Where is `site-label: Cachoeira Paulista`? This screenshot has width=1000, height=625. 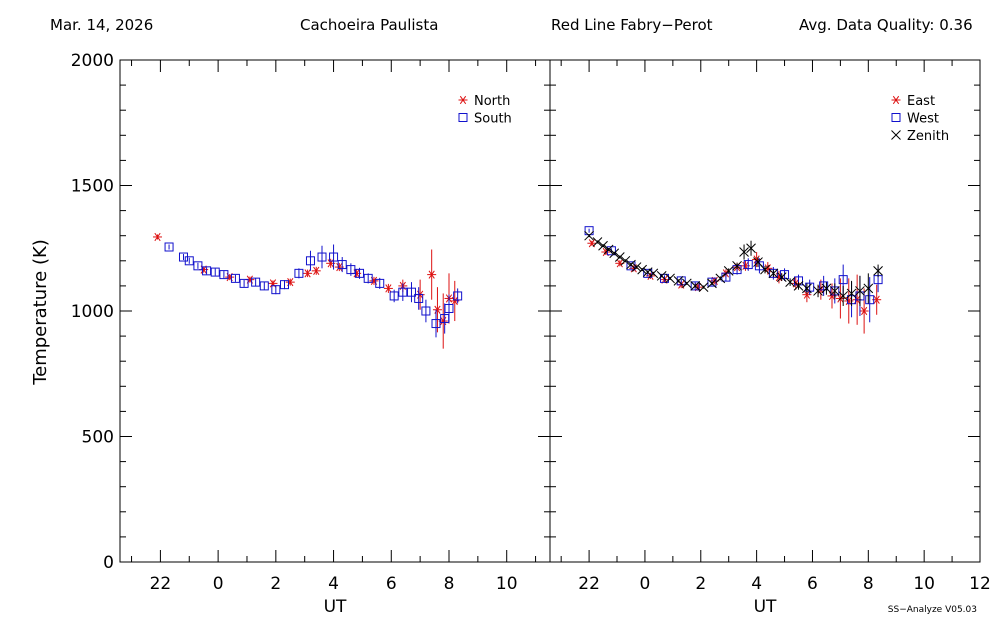 site-label: Cachoeira Paulista is located at coordinates (369, 25).